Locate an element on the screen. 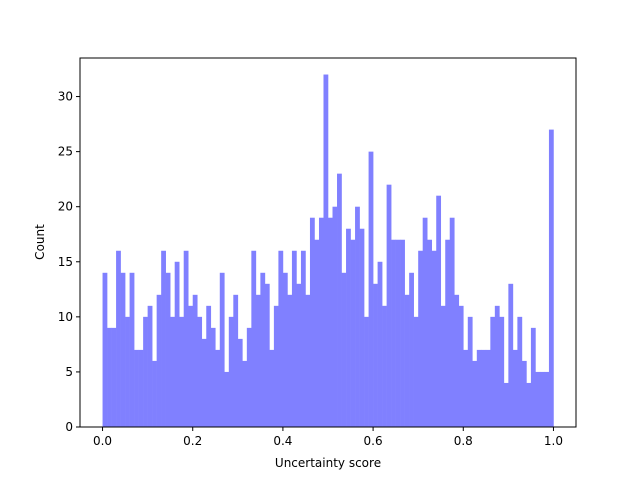 This screenshot has height=484, width=640. x-tick-label: 0.0 is located at coordinates (102, 441).